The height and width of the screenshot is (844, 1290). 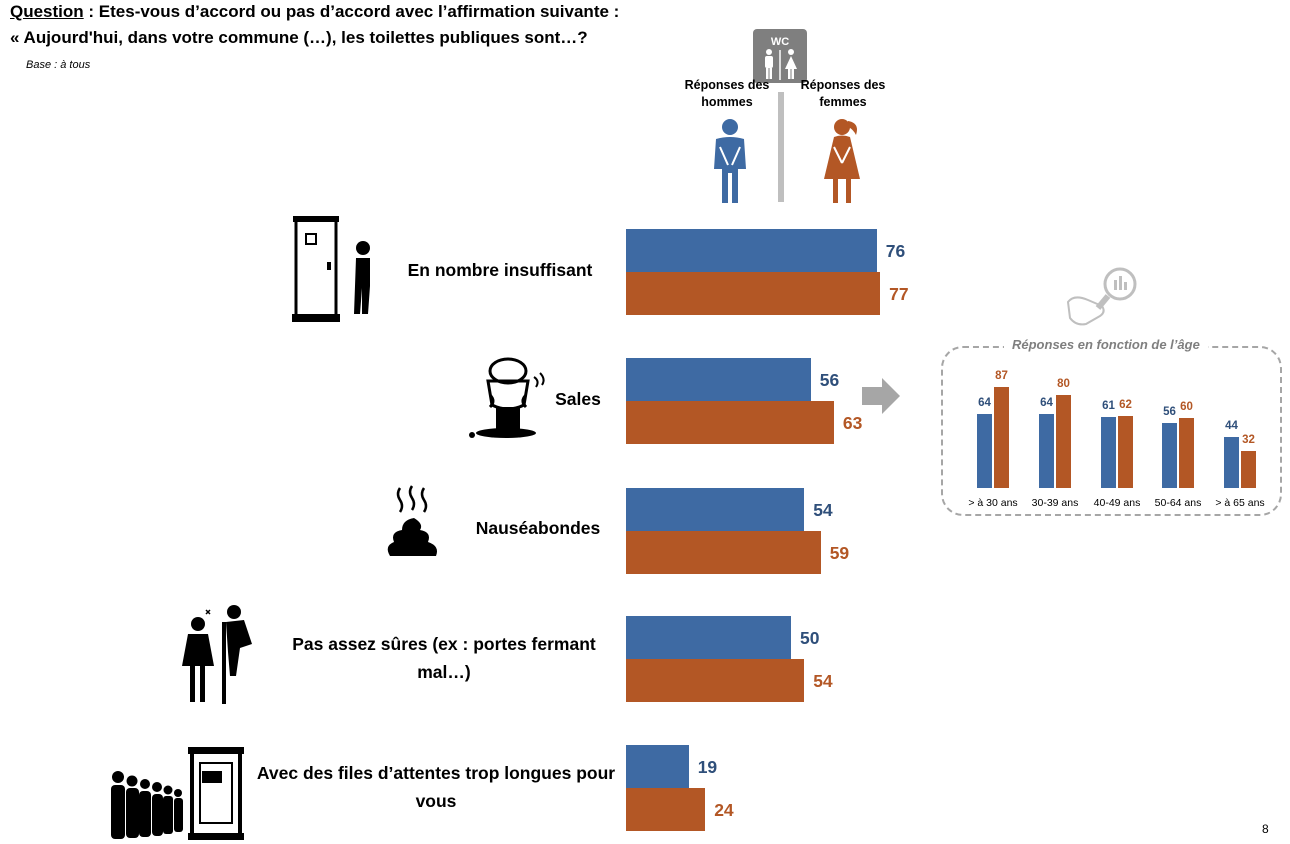 I want to click on value-label-women-1: 77, so click(x=899, y=293).